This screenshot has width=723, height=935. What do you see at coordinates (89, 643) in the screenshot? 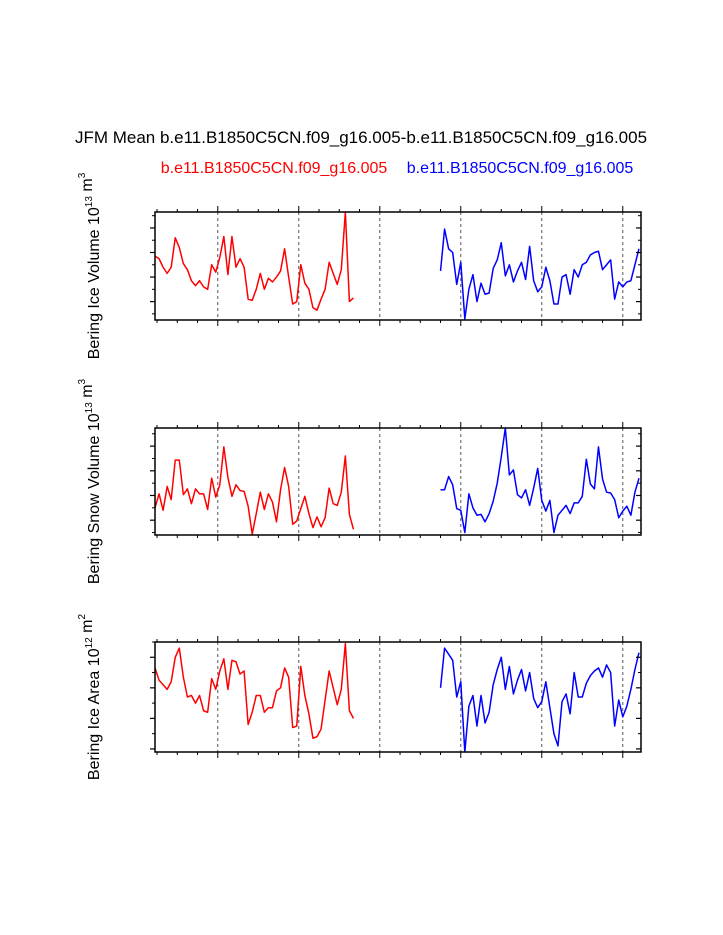
I see `ice-area-ylabel-yunit-exp: 12` at bounding box center [89, 643].